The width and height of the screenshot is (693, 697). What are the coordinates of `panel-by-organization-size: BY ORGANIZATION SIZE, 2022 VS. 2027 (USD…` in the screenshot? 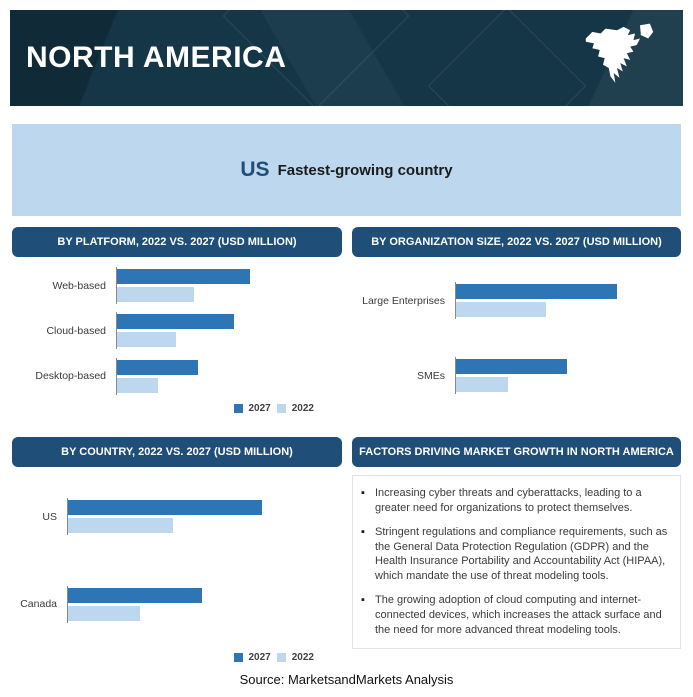 It's located at (516, 320).